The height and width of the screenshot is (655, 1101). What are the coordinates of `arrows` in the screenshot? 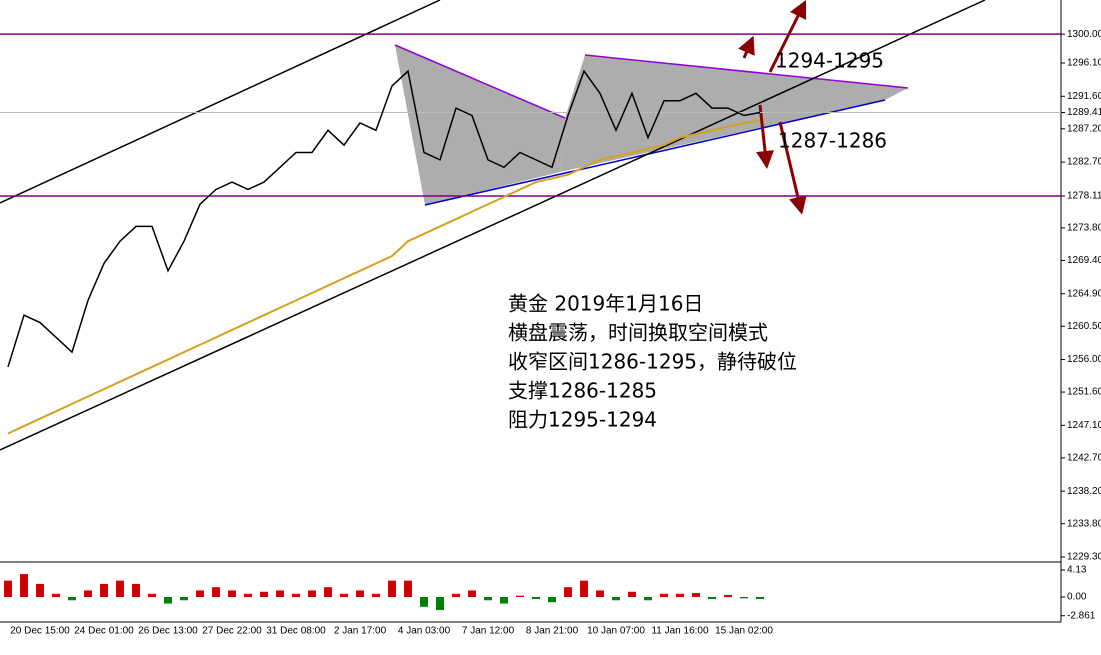 It's located at (772, 107).